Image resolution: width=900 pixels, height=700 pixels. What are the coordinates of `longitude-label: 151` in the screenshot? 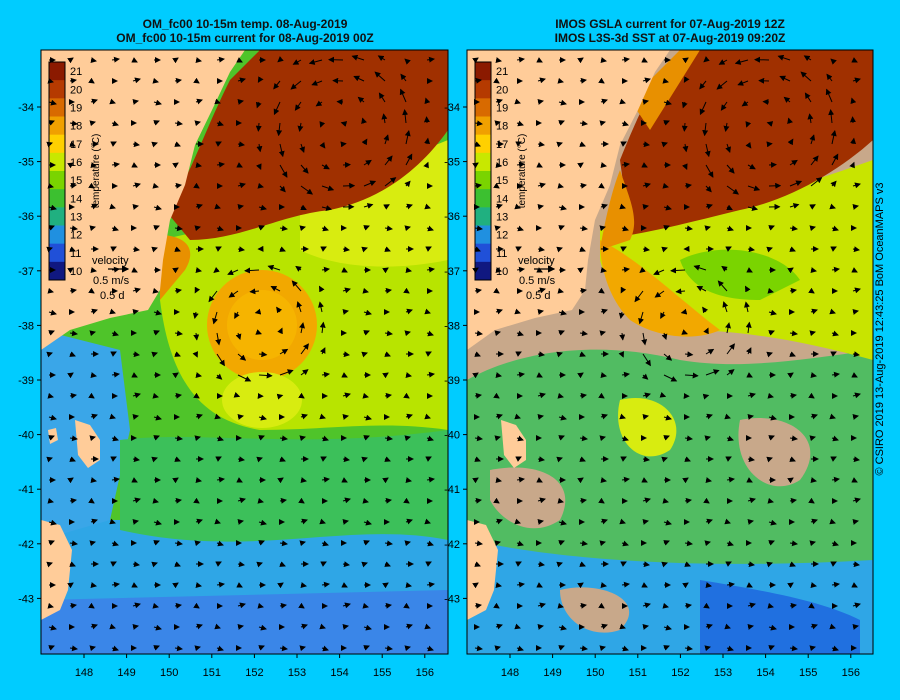 It's located at (212, 673).